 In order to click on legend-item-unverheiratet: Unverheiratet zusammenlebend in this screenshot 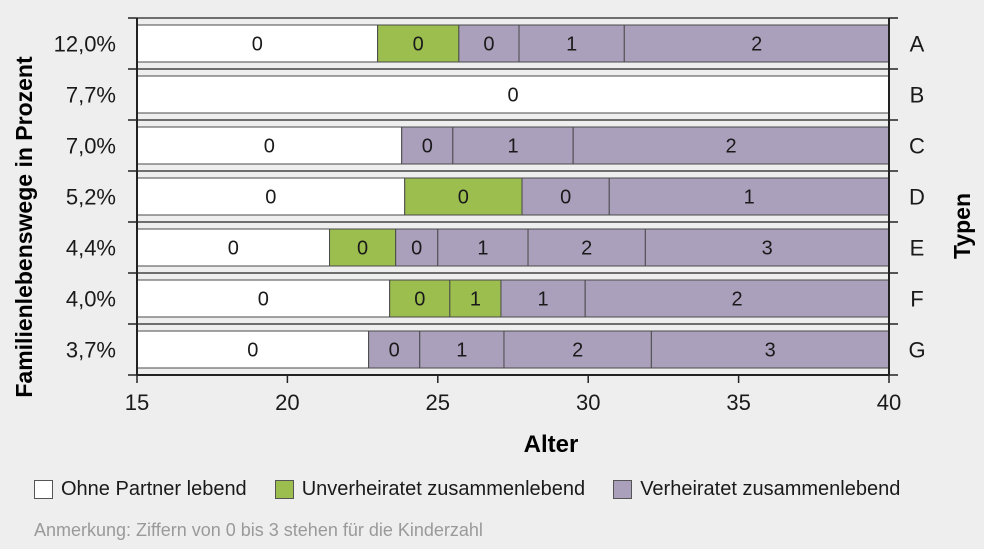, I will do `click(430, 489)`.